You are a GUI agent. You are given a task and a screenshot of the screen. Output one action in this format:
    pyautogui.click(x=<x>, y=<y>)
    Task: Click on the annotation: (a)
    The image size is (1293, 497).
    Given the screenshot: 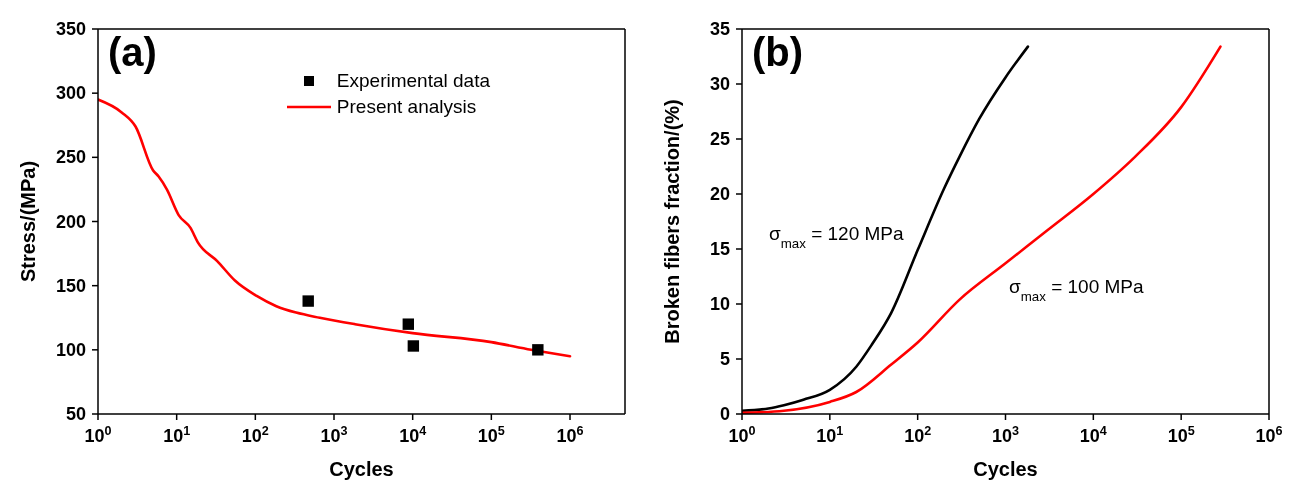 What is the action you would take?
    pyautogui.click(x=132, y=52)
    